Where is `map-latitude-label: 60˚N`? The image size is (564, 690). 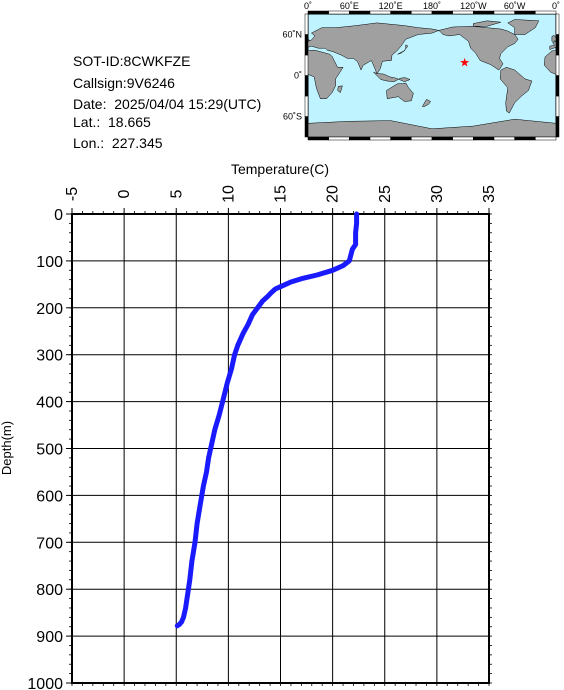
map-latitude-label: 60˚N is located at coordinates (292, 35).